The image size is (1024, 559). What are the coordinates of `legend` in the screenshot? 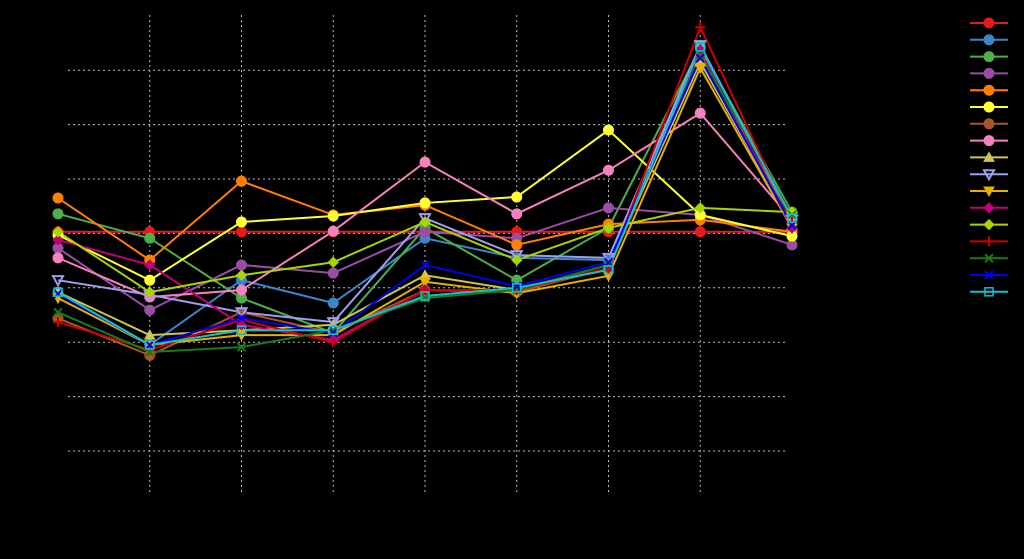 It's located at (989, 157).